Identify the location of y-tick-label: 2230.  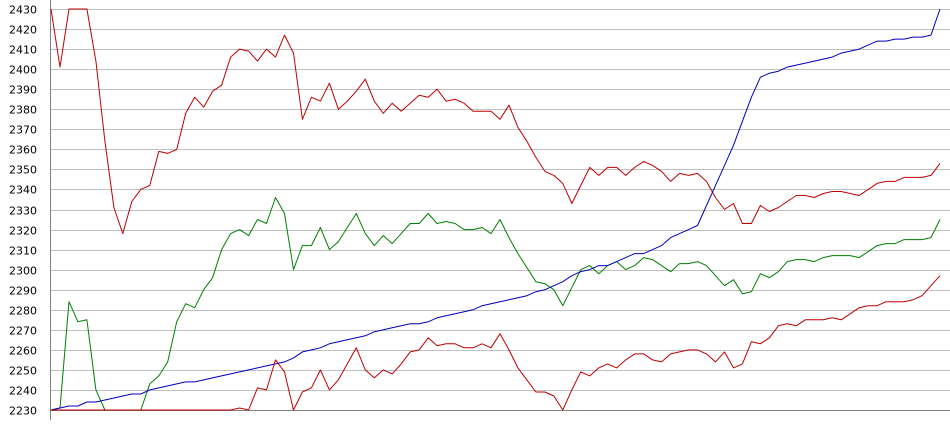
(23, 411).